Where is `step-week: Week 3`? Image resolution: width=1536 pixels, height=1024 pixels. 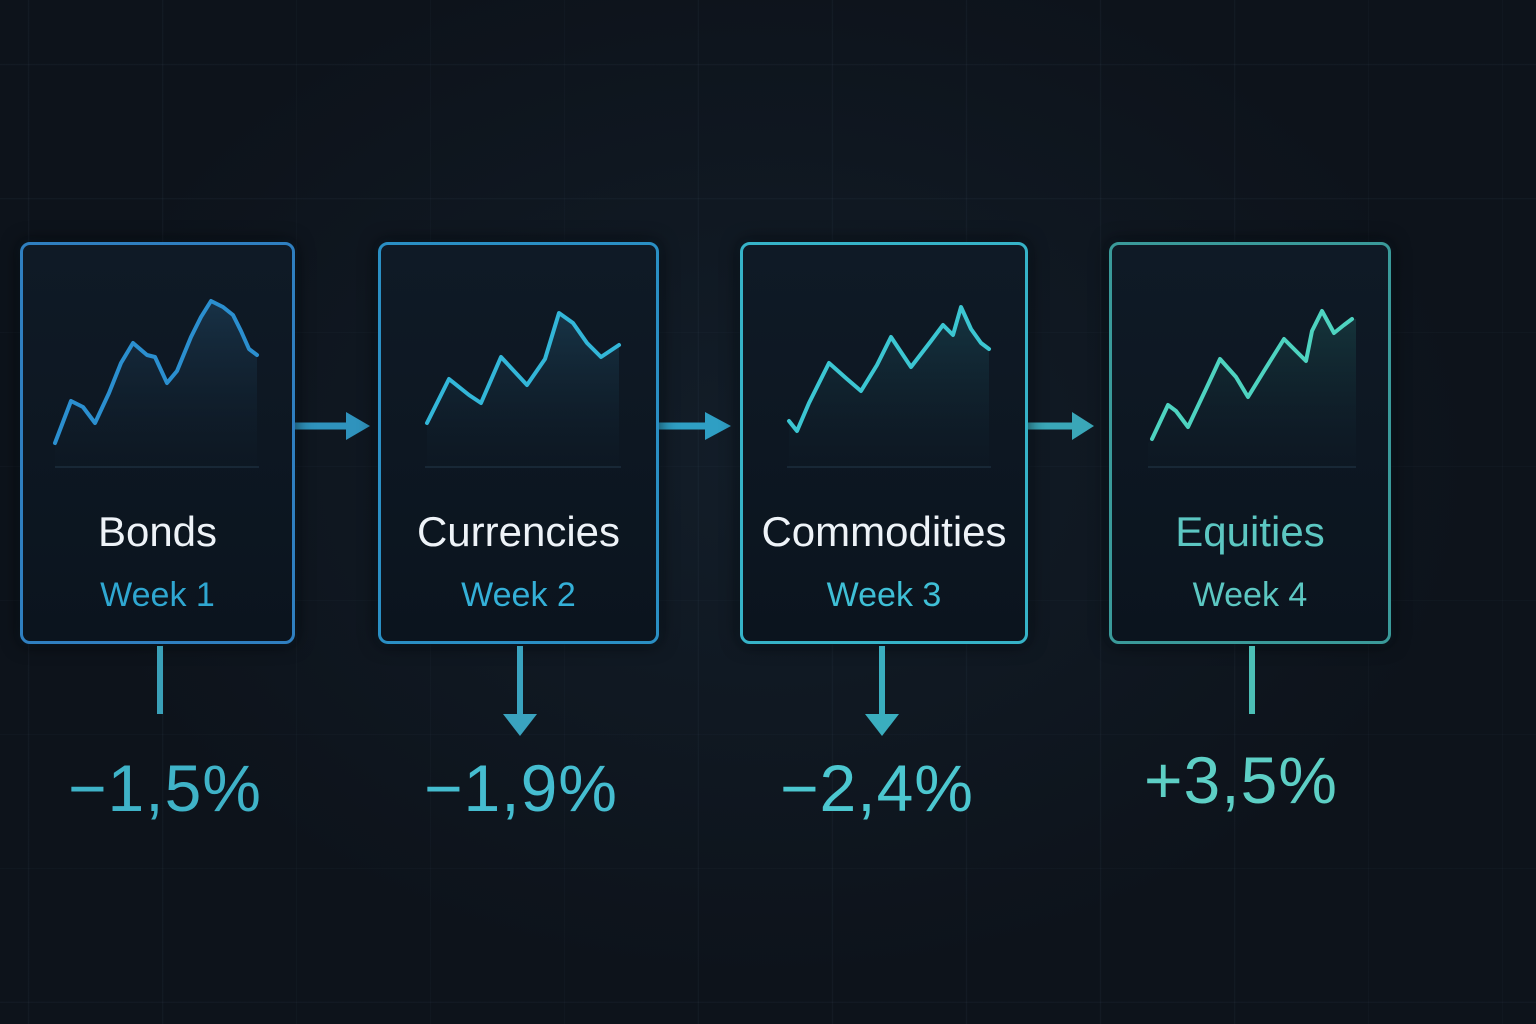 step-week: Week 3 is located at coordinates (884, 595).